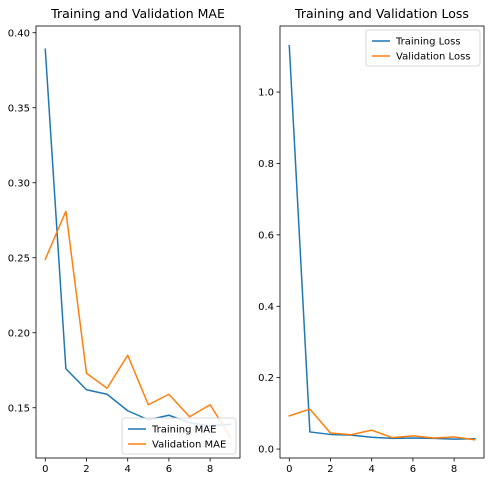 This screenshot has width=490, height=482. What do you see at coordinates (19, 333) in the screenshot?
I see `y-tick-label: 0.20` at bounding box center [19, 333].